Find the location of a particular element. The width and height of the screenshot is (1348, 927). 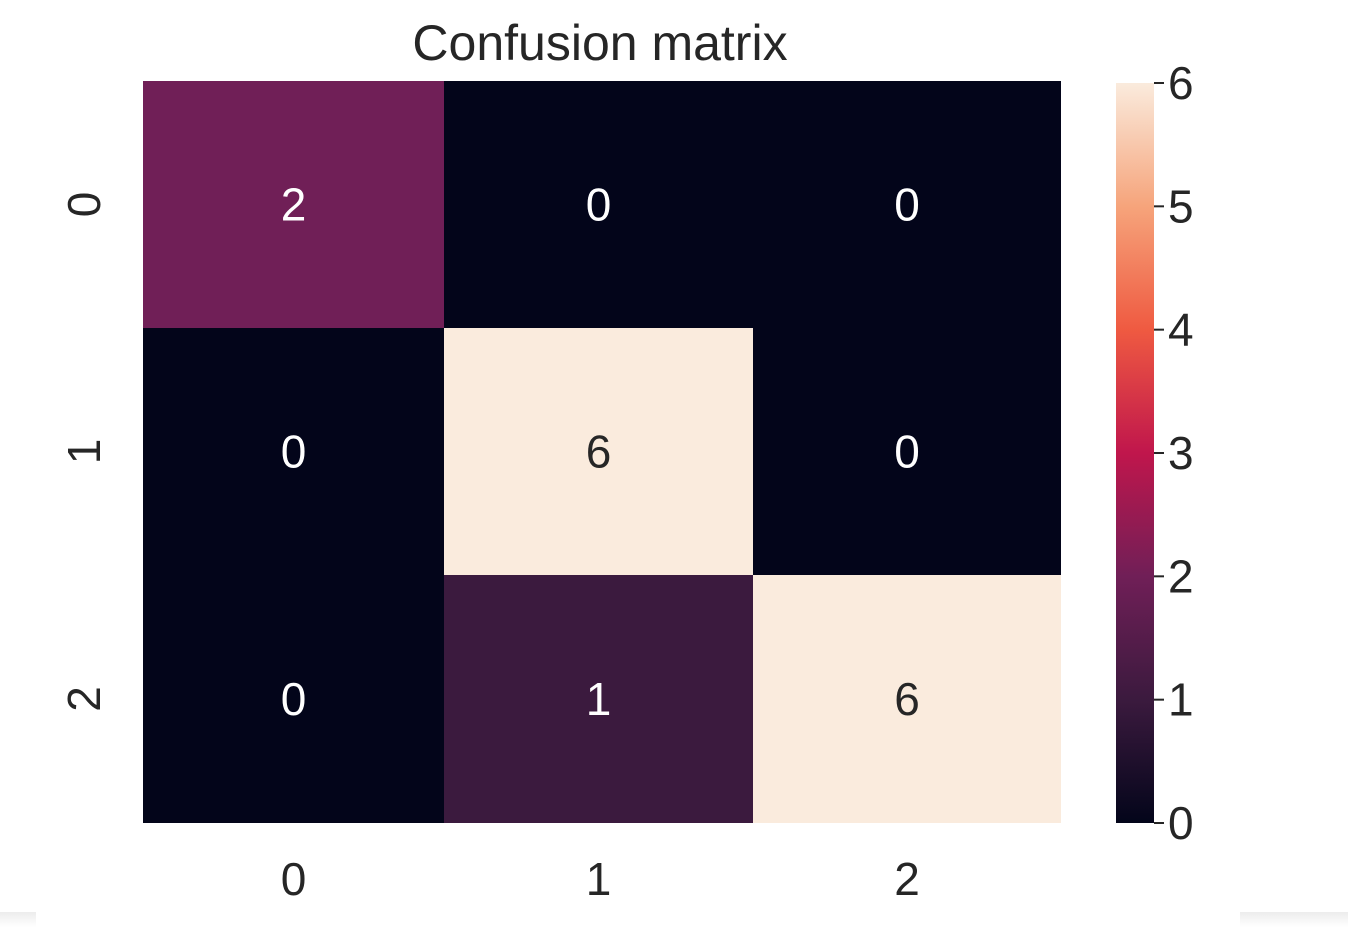

cell-value-label: 2 is located at coordinates (294, 205).